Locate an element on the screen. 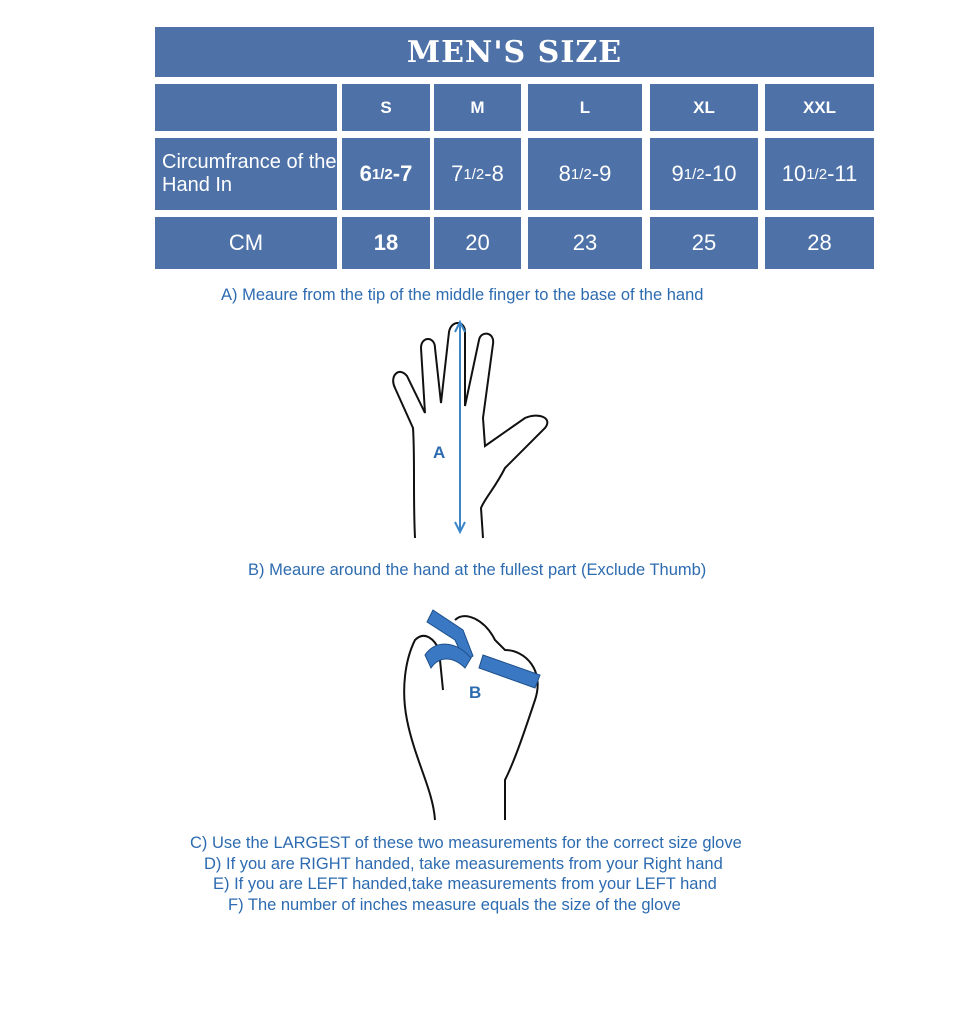 The width and height of the screenshot is (956, 1024). value-part: -9 is located at coordinates (601, 173).